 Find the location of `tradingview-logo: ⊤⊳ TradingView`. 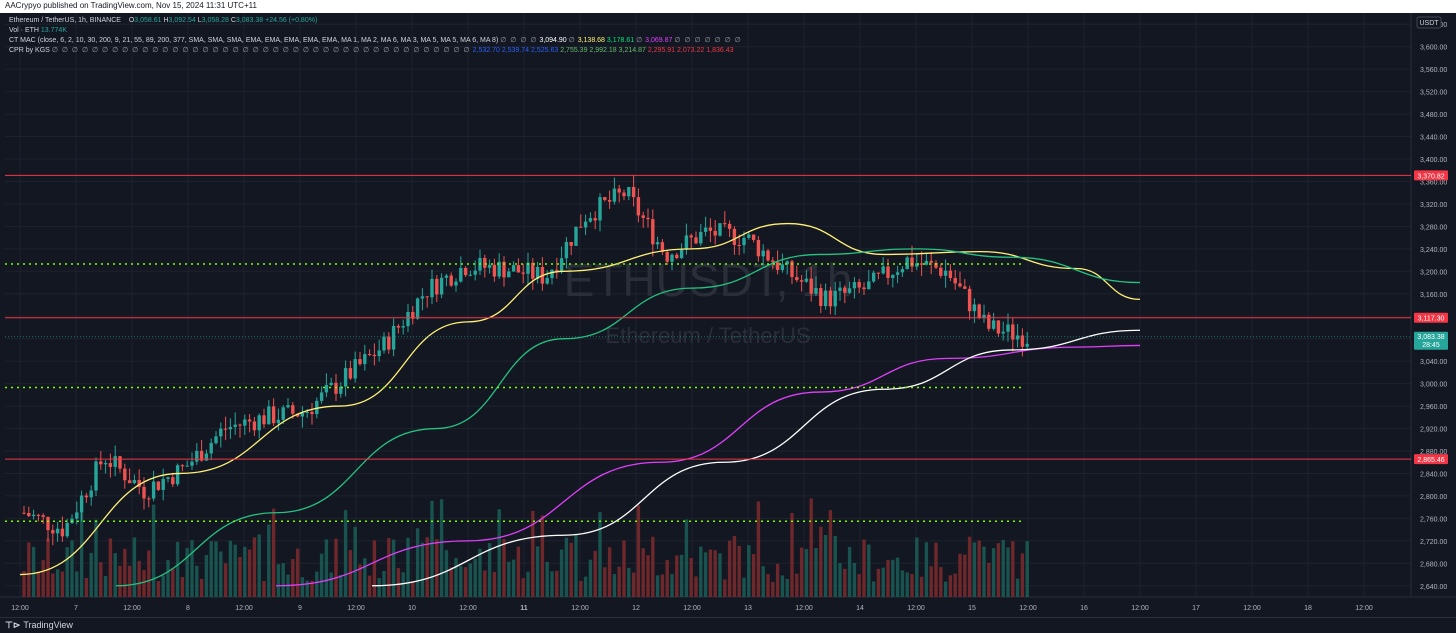

tradingview-logo: ⊤⊳ TradingView is located at coordinates (39, 625).